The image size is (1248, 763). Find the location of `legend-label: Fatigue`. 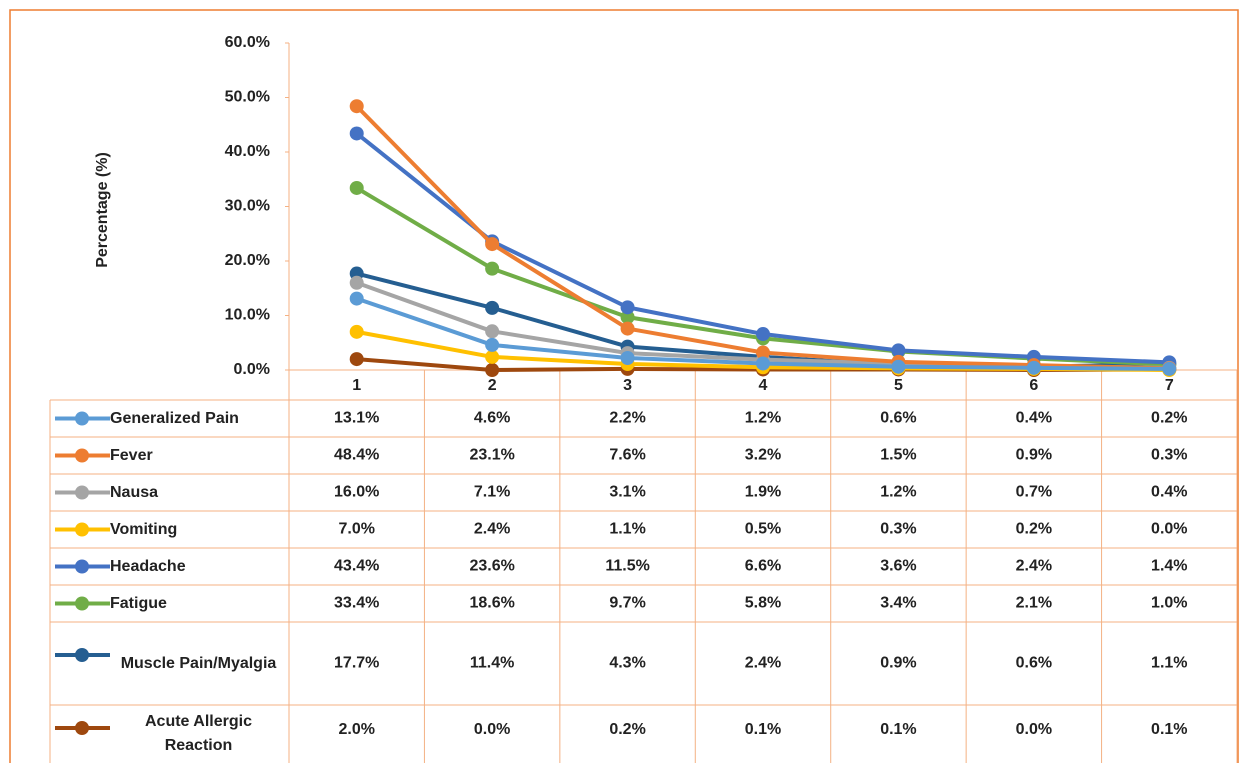

legend-label: Fatigue is located at coordinates (138, 603).